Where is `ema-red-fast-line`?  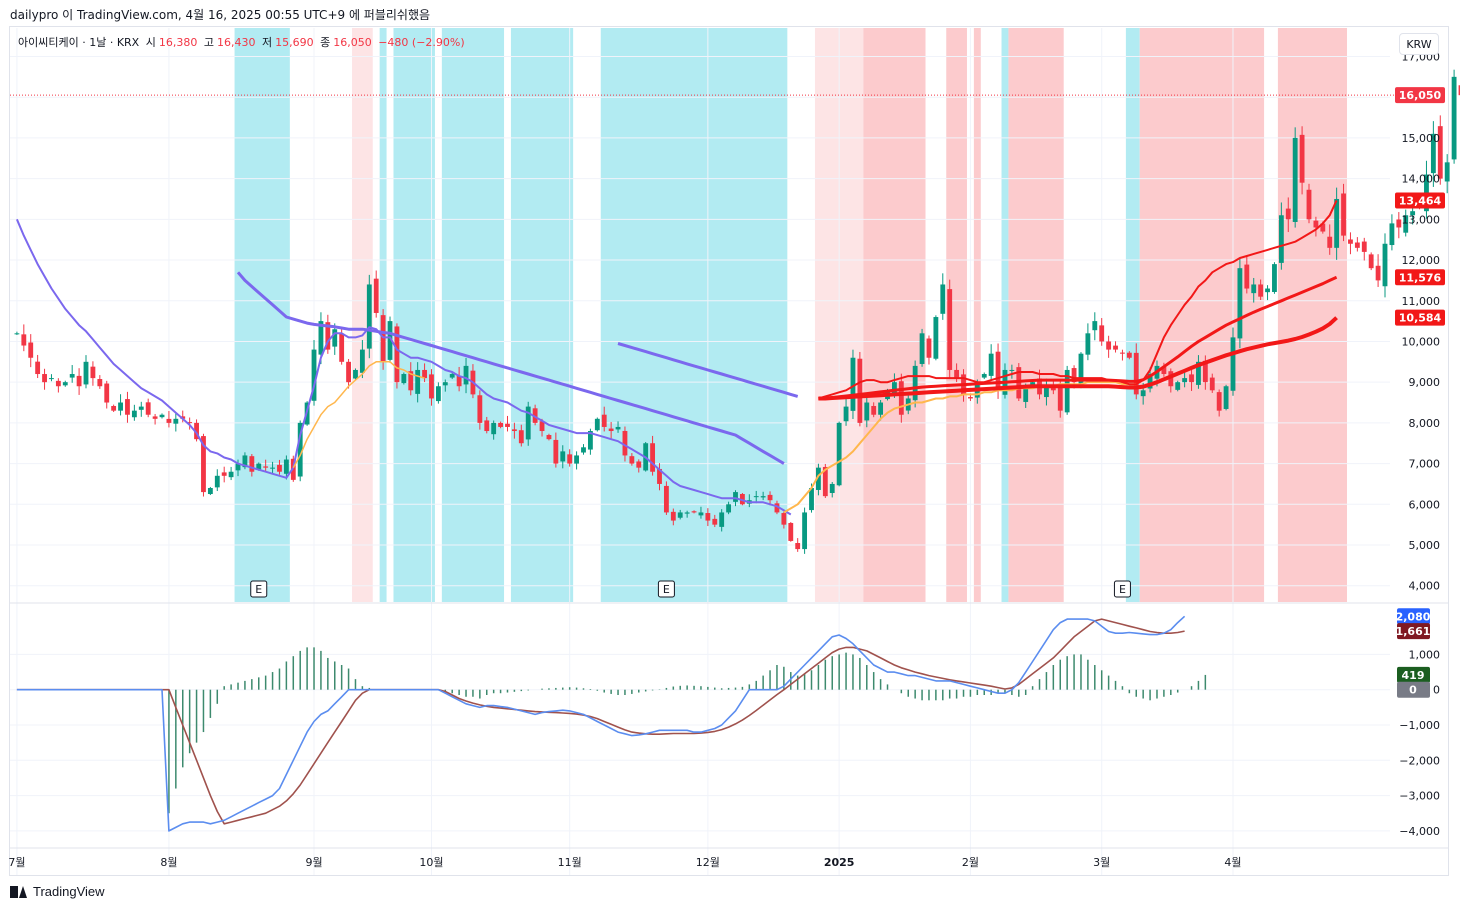
ema-red-fast-line is located at coordinates (1078, 299).